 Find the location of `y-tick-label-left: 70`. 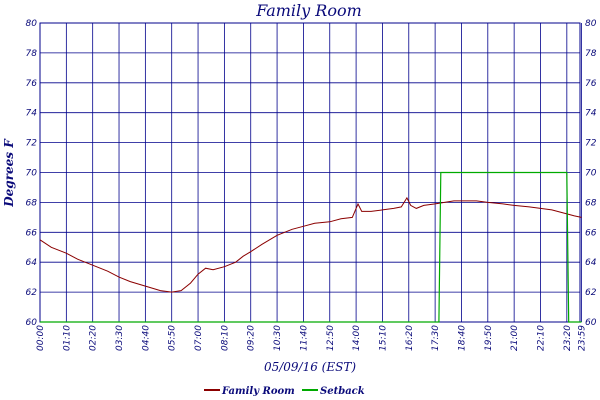

y-tick-label-left: 70 is located at coordinates (32, 174).